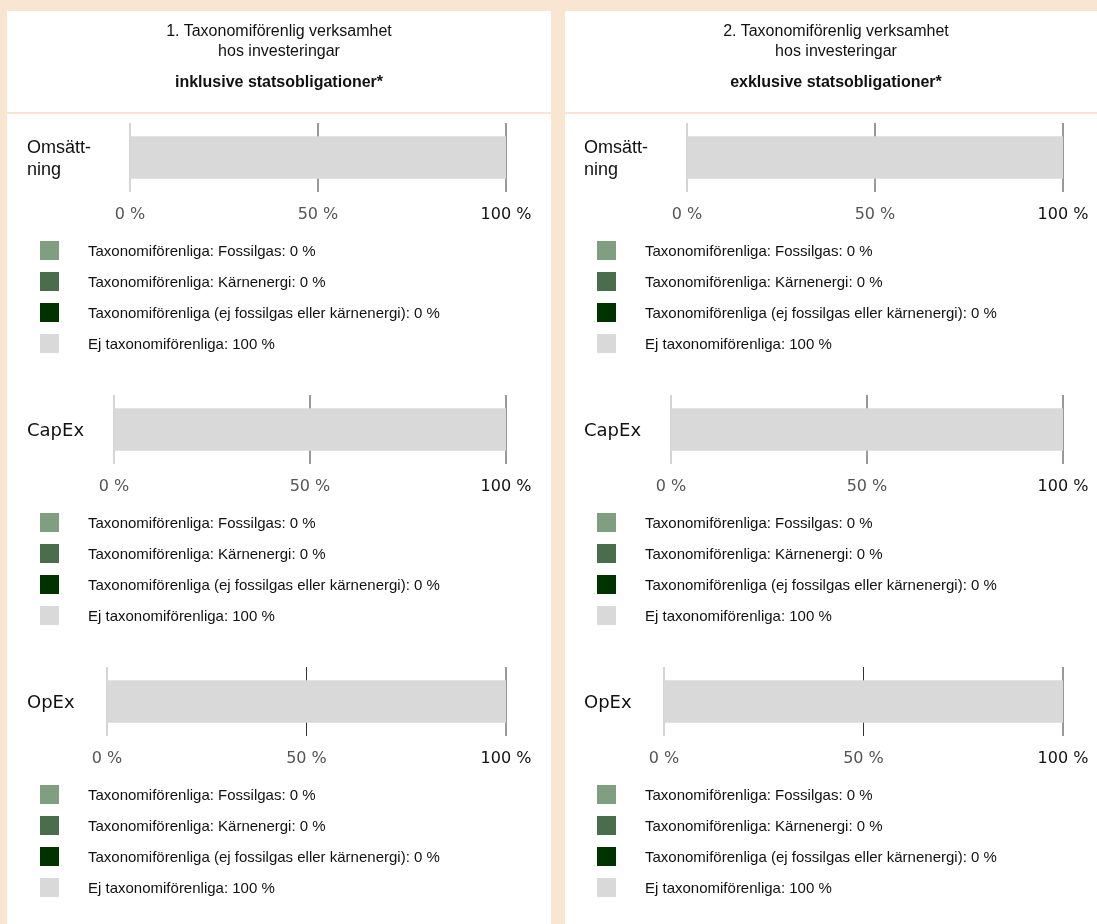 This screenshot has height=924, width=1097. Describe the element at coordinates (279, 81) in the screenshot. I see `chart-subtitle: inklusive statsobligationer*` at that location.